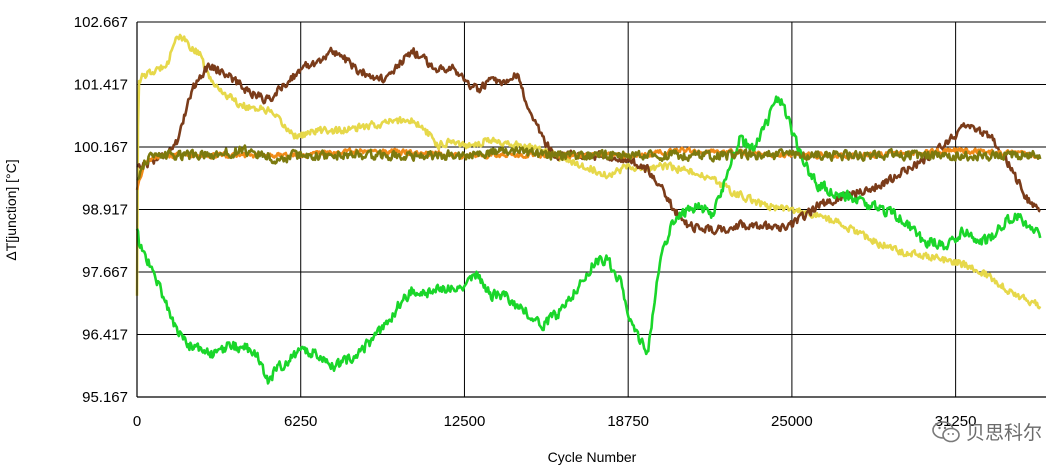 The image size is (1062, 475). Describe the element at coordinates (101, 147) in the screenshot. I see `y-tick-label: 100.167` at that location.